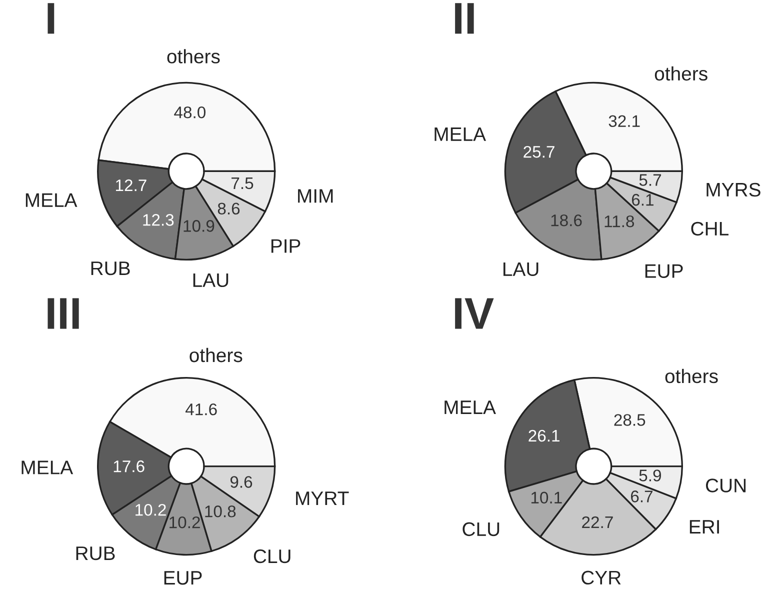  Describe the element at coordinates (566, 220) in the screenshot. I see `data-label: 18.6` at that location.